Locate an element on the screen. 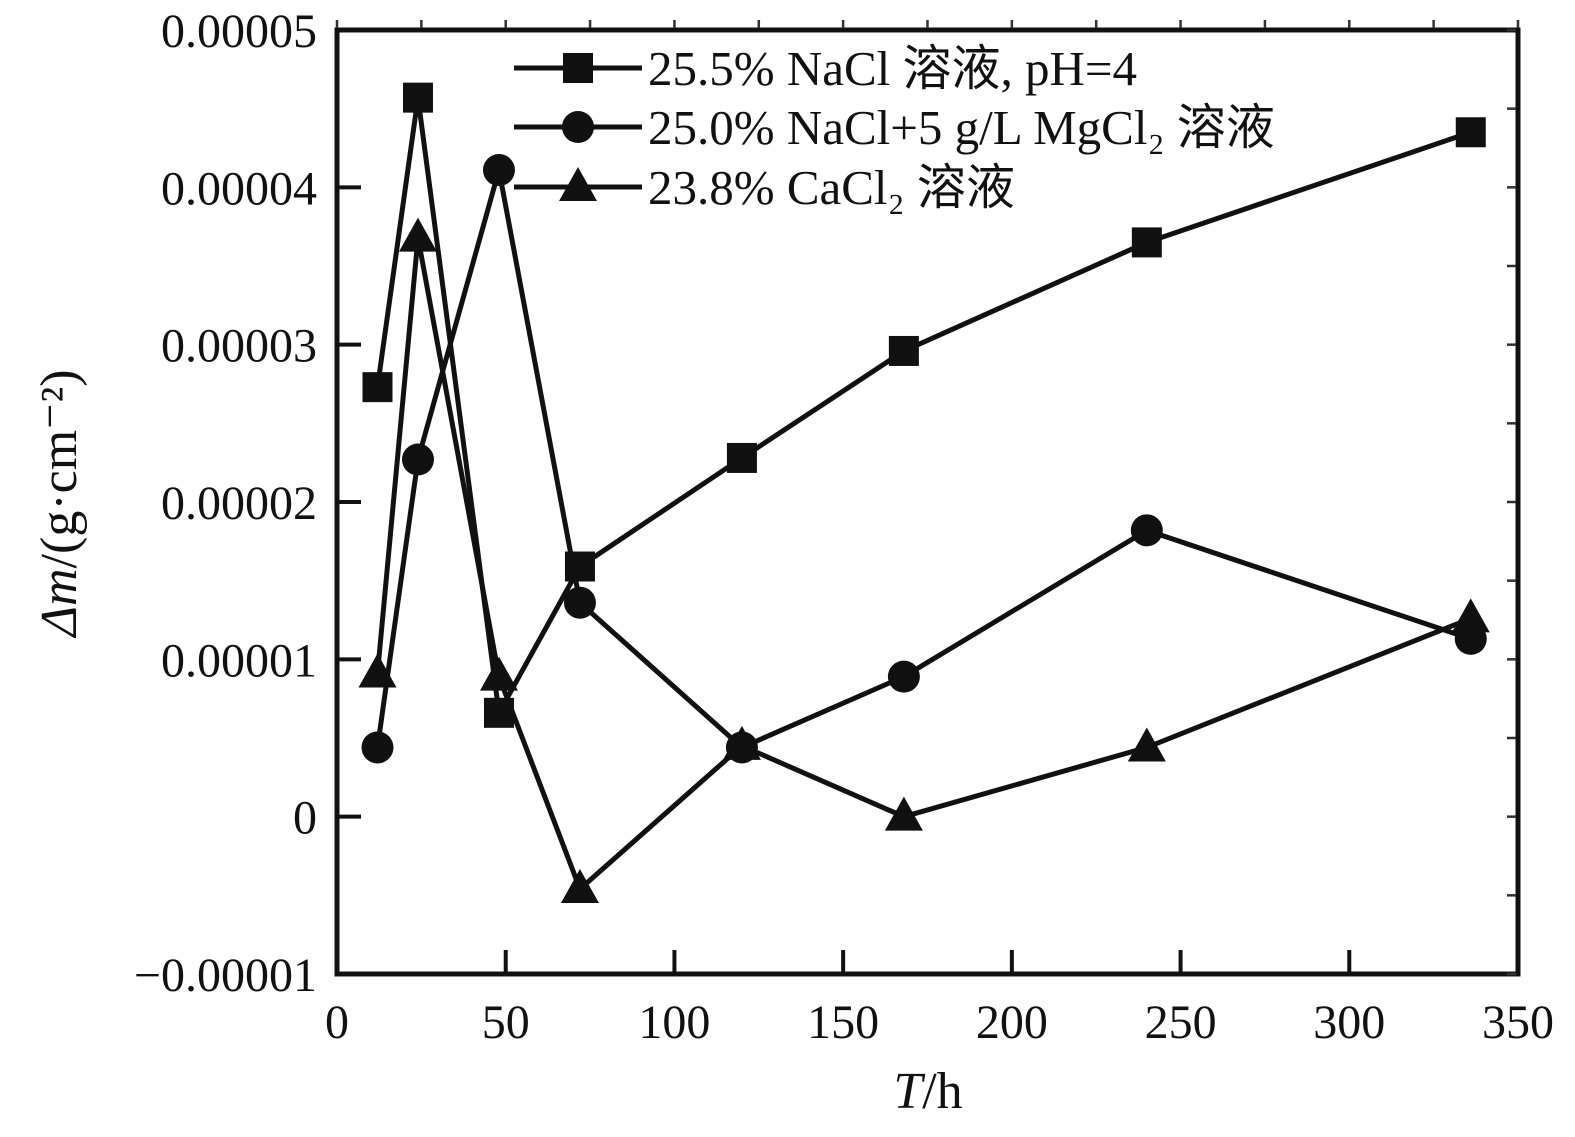 This screenshot has width=1575, height=1137. y-tick-label: −0.00001 is located at coordinates (225, 975).